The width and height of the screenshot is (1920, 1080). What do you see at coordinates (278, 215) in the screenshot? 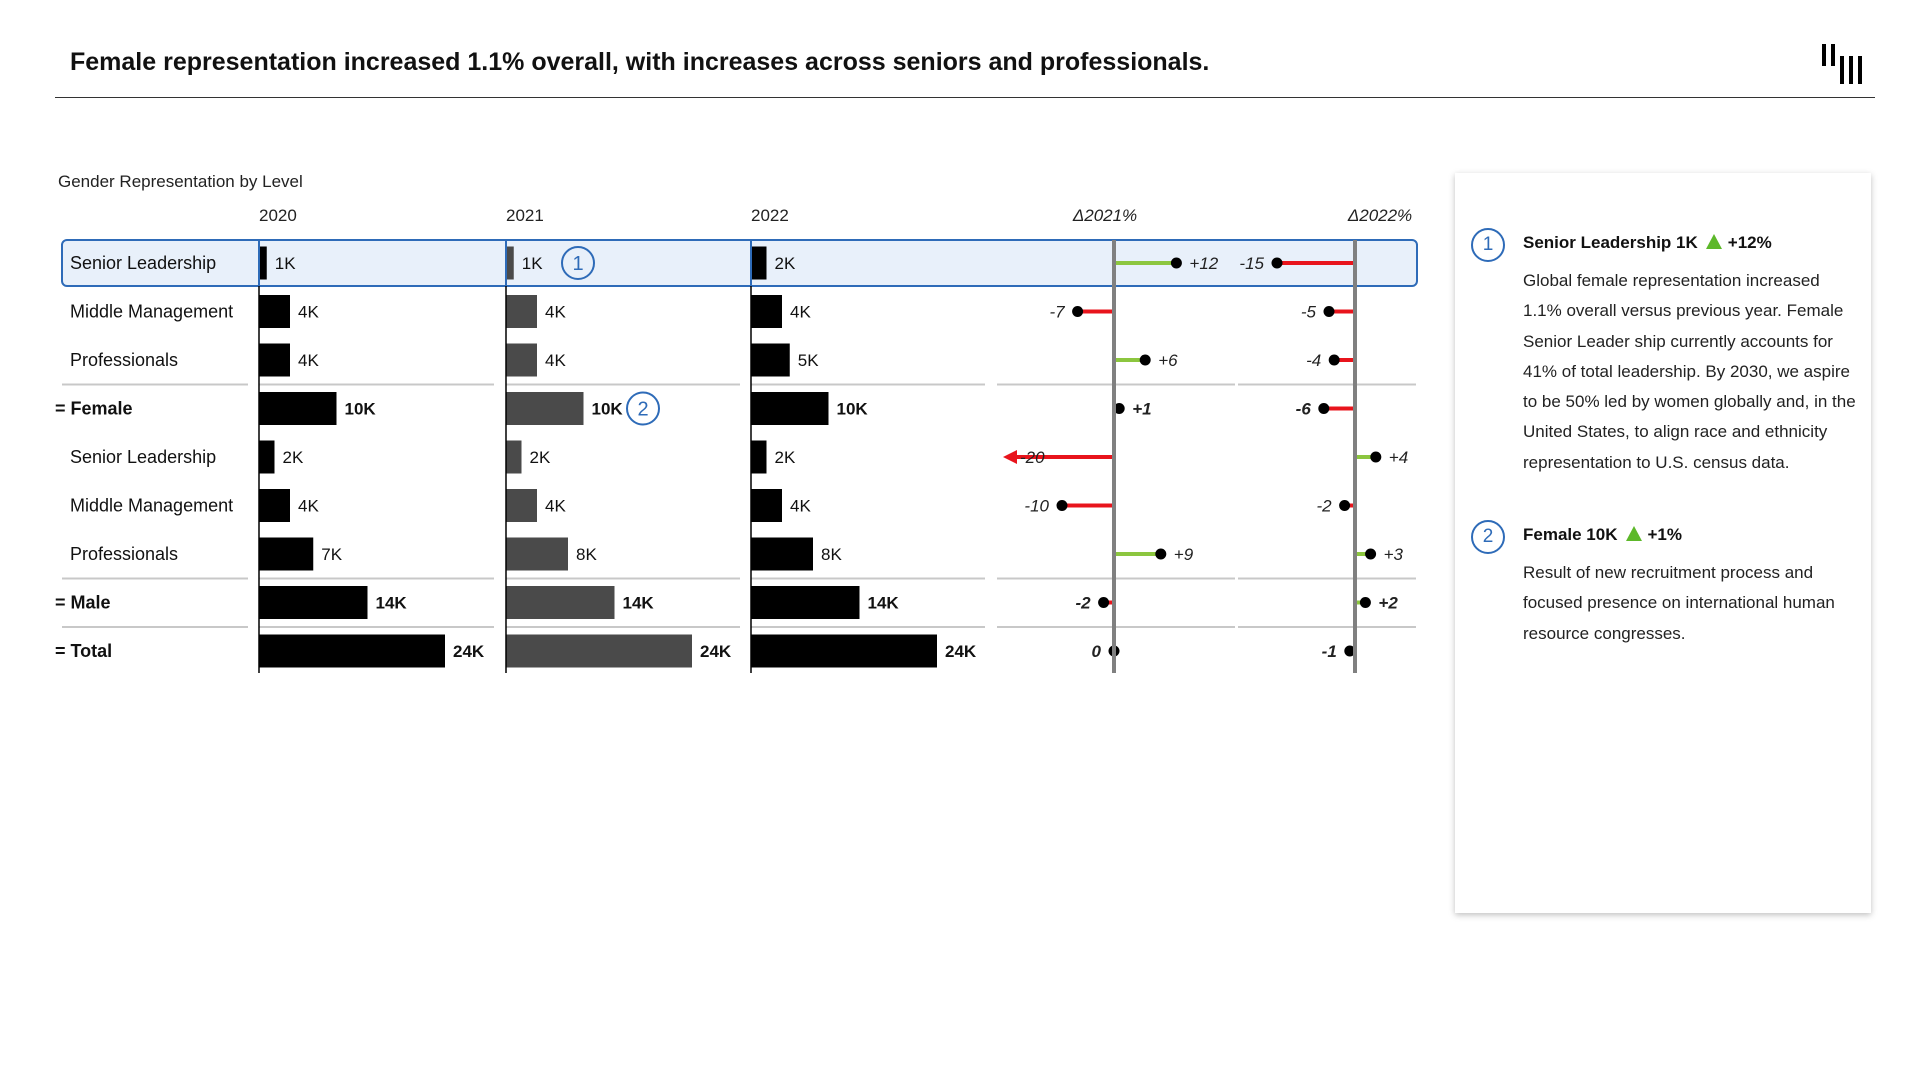
I see `column-header: 2020` at bounding box center [278, 215].